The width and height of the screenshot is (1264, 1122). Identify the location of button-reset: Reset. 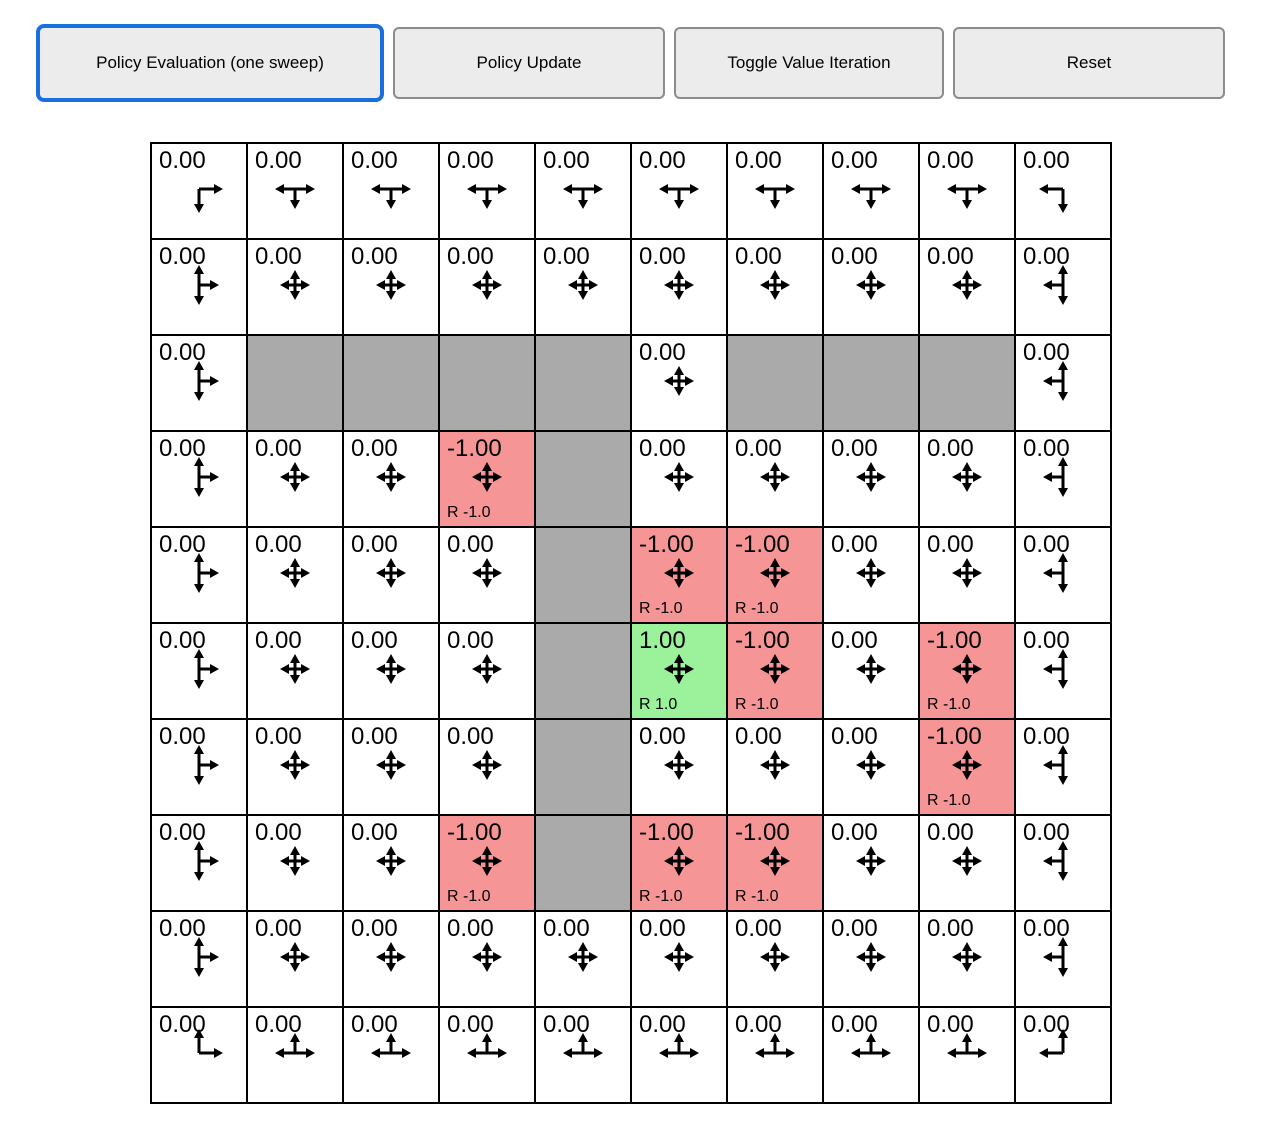
(1089, 63).